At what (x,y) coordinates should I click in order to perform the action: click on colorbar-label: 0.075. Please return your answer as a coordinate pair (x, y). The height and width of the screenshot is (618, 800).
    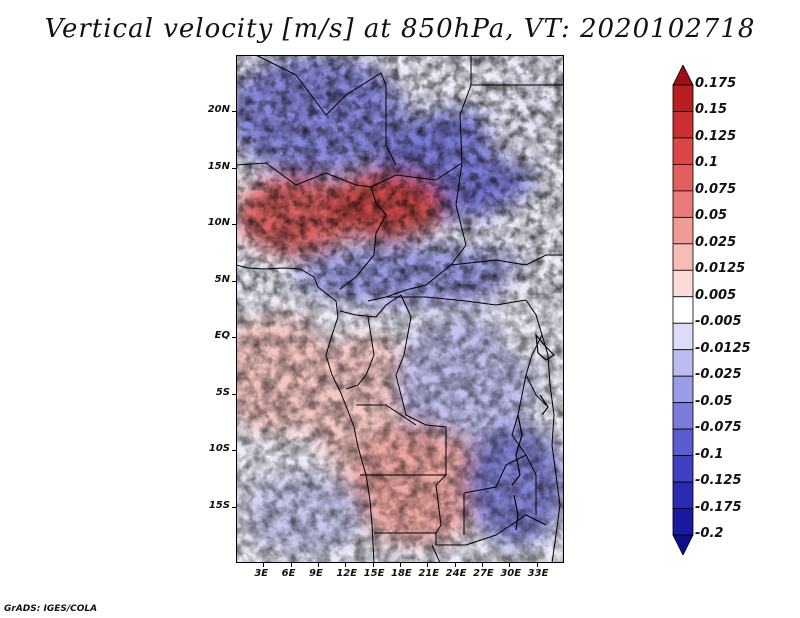
    Looking at the image, I should click on (716, 189).